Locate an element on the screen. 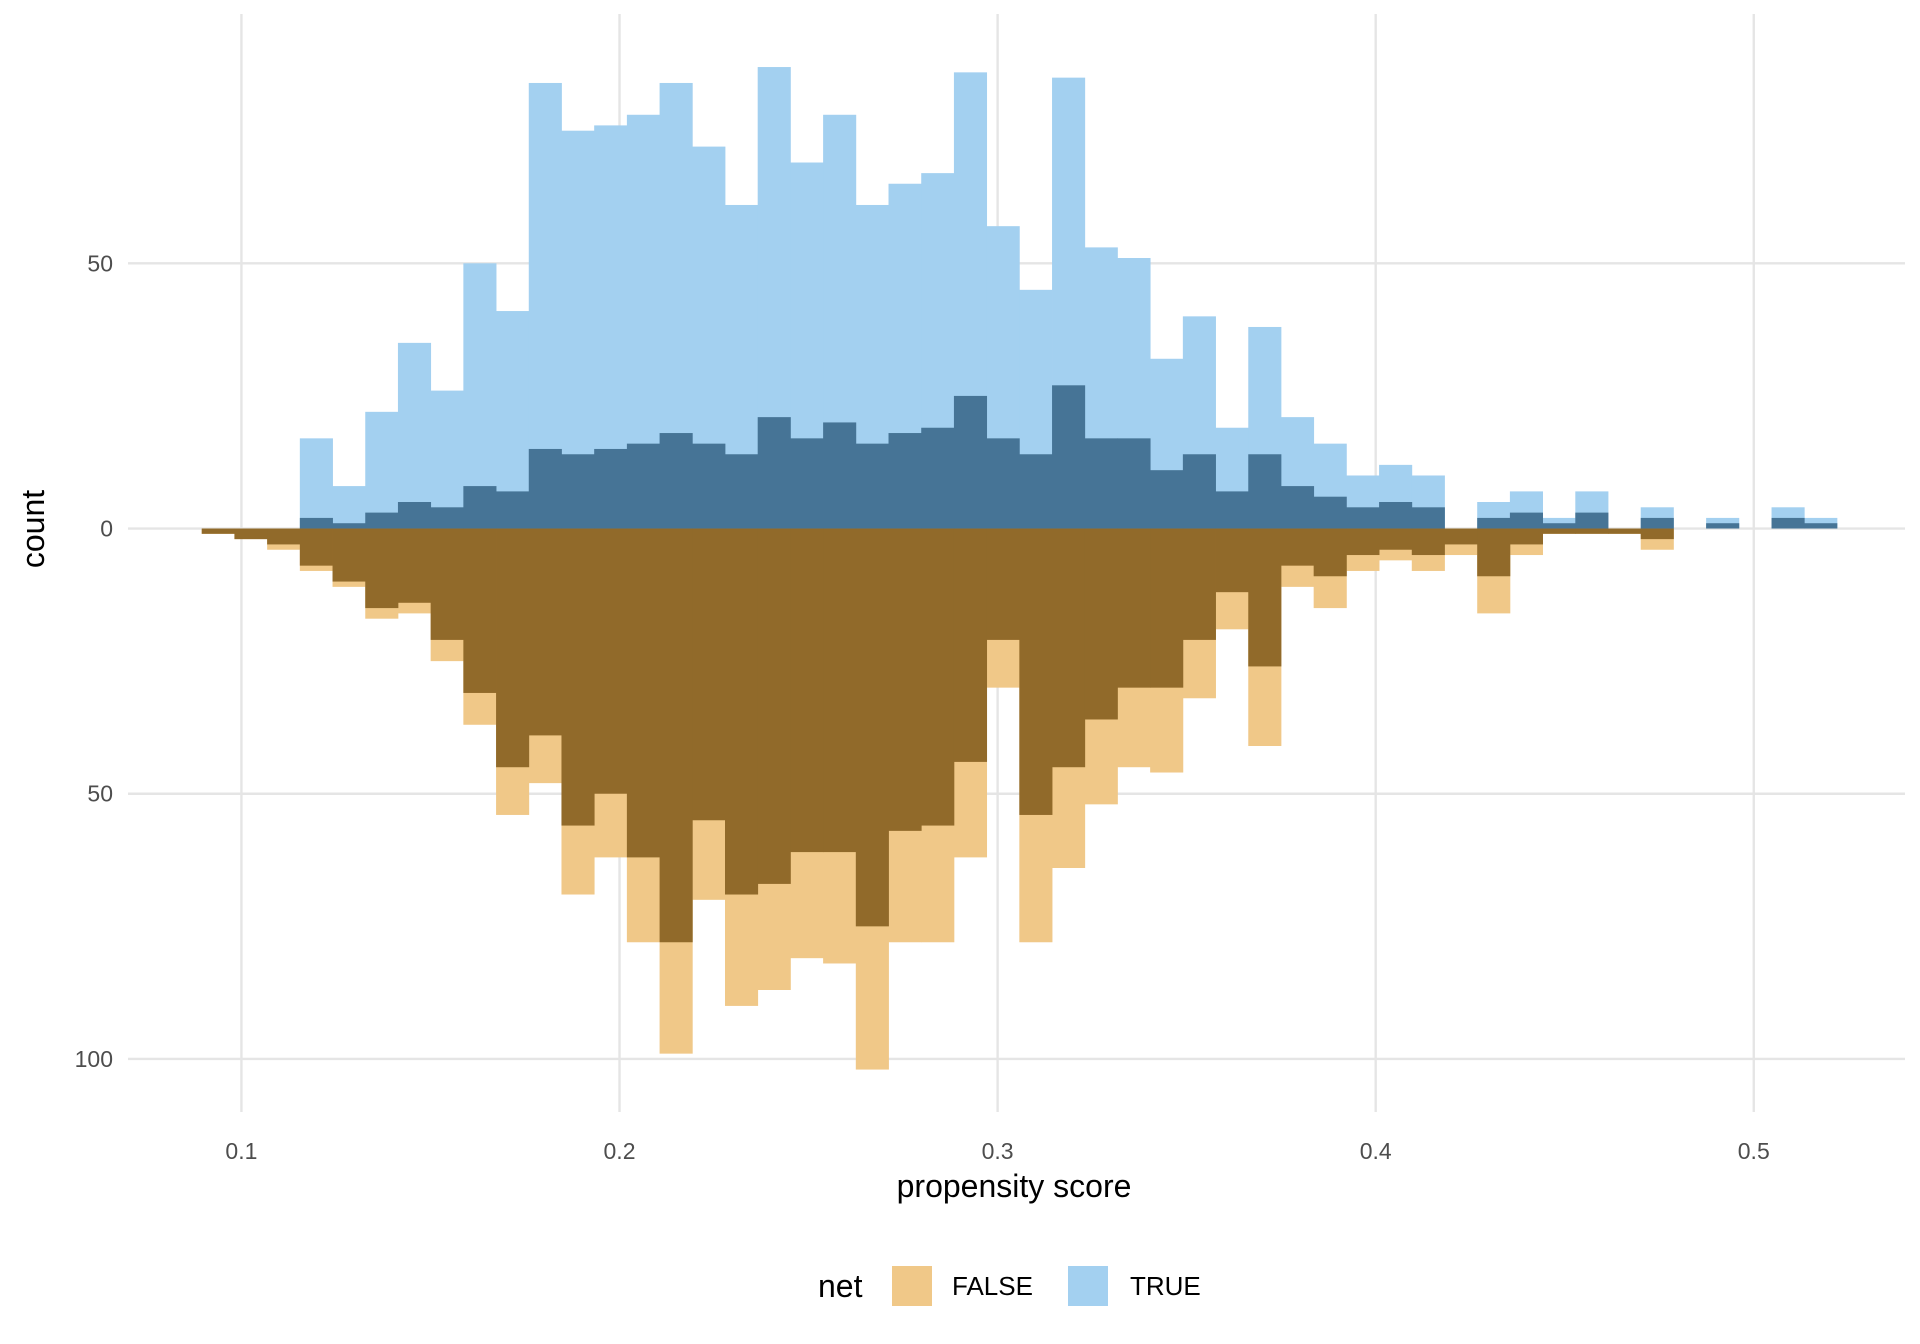 Image resolution: width=1920 pixels, height=1344 pixels. legend-swatch-true is located at coordinates (1088, 1286).